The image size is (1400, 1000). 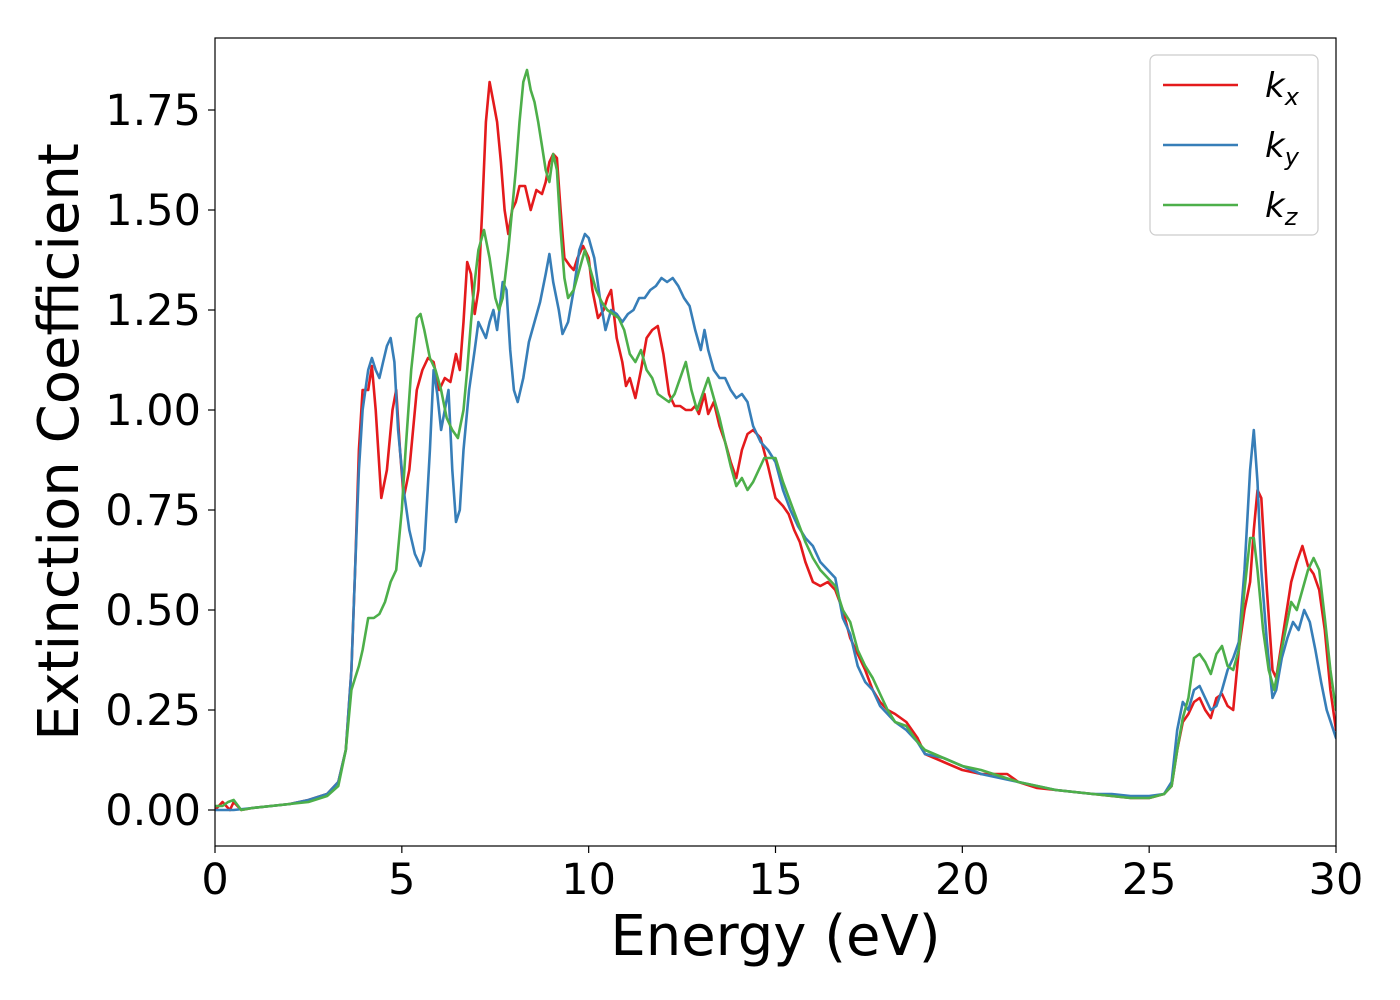 I want to click on x-axis-title: Energy (eV), so click(x=775, y=936).